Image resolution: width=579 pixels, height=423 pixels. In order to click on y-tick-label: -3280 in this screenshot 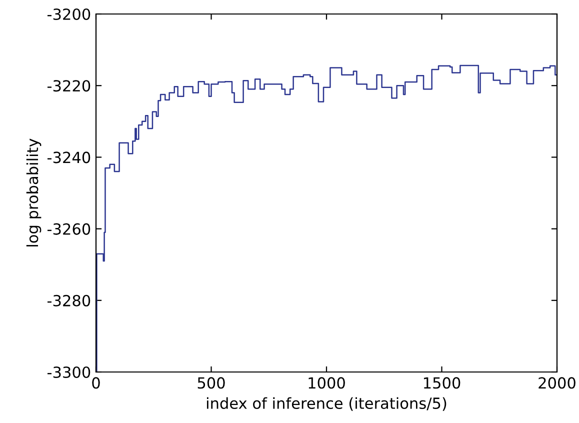, I will do `click(68, 300)`.